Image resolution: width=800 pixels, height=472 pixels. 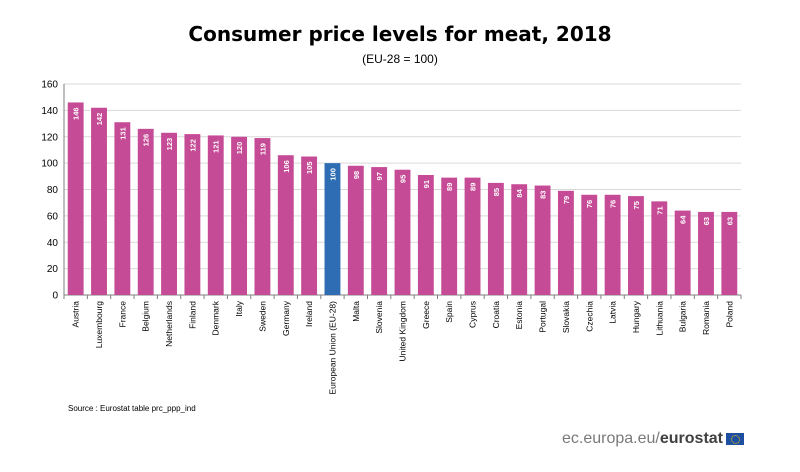 I want to click on x-tick-label: Ireland, so click(x=309, y=314).